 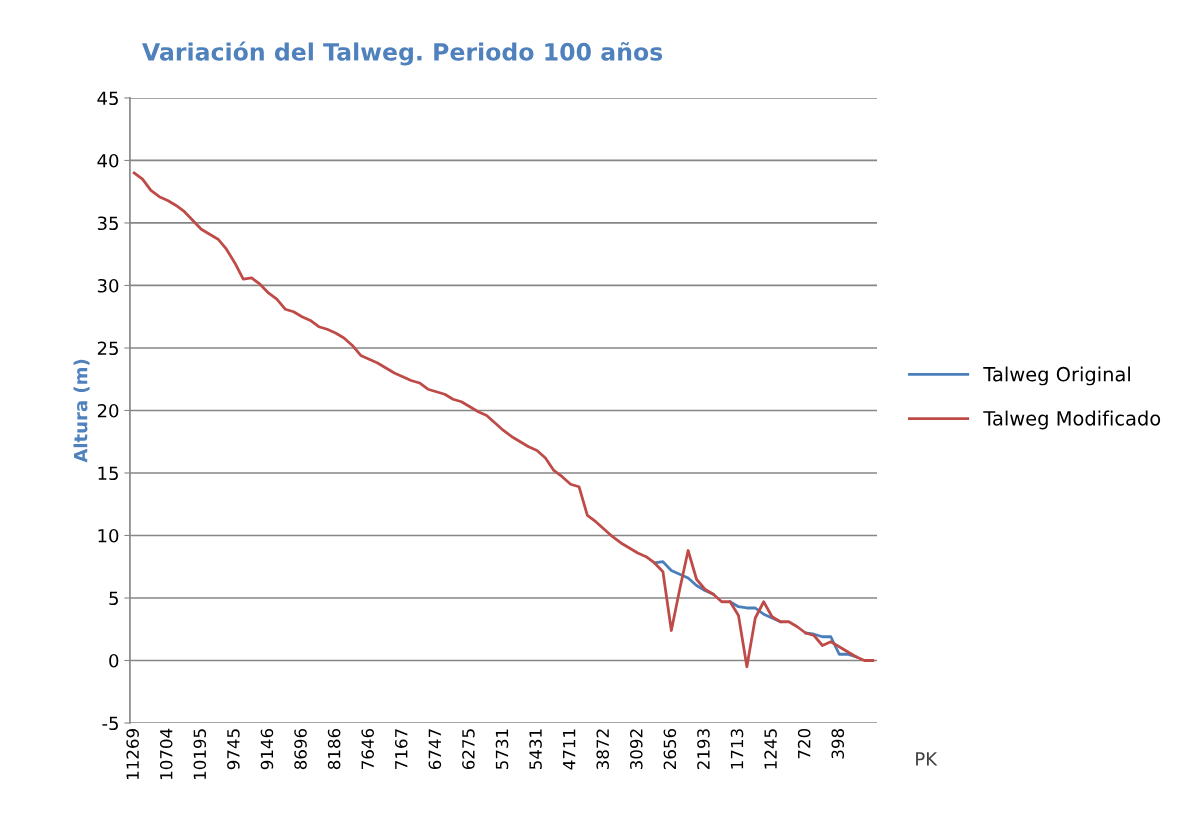 I want to click on y-tick-label: -5, so click(x=110, y=723).